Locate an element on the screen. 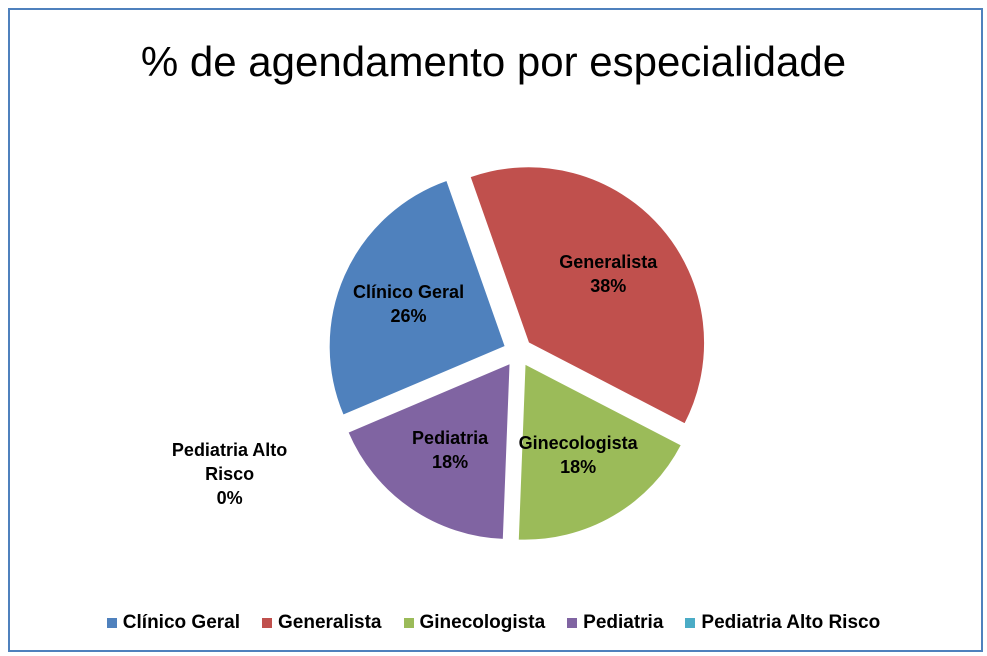  legend-label: Pediatria is located at coordinates (623, 622).